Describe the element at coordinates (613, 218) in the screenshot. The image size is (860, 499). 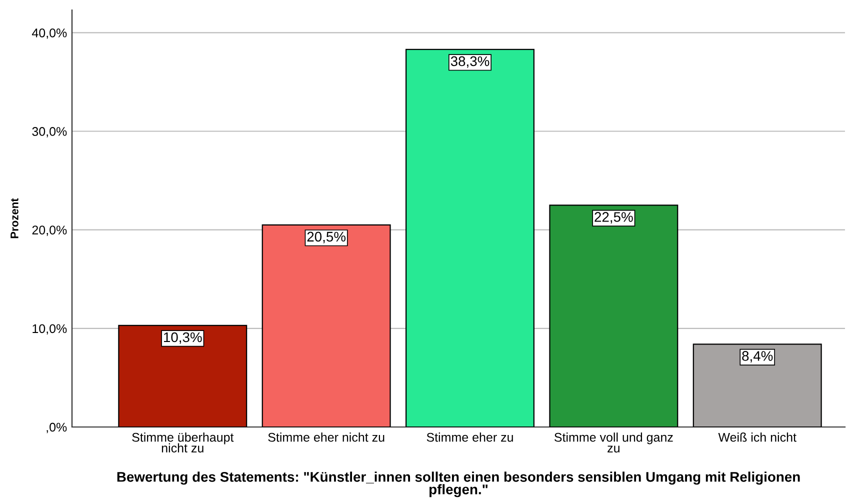
I see `data-label: 22,5%` at that location.